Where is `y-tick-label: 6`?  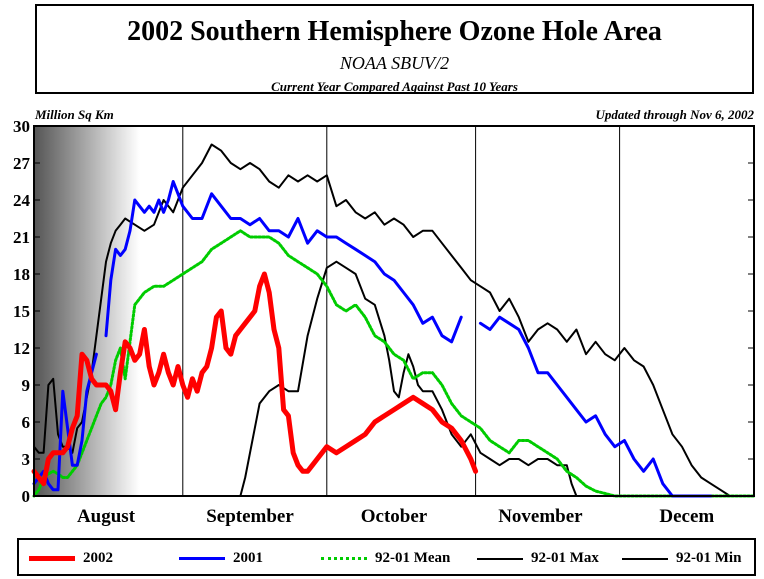 y-tick-label: 6 is located at coordinates (26, 422).